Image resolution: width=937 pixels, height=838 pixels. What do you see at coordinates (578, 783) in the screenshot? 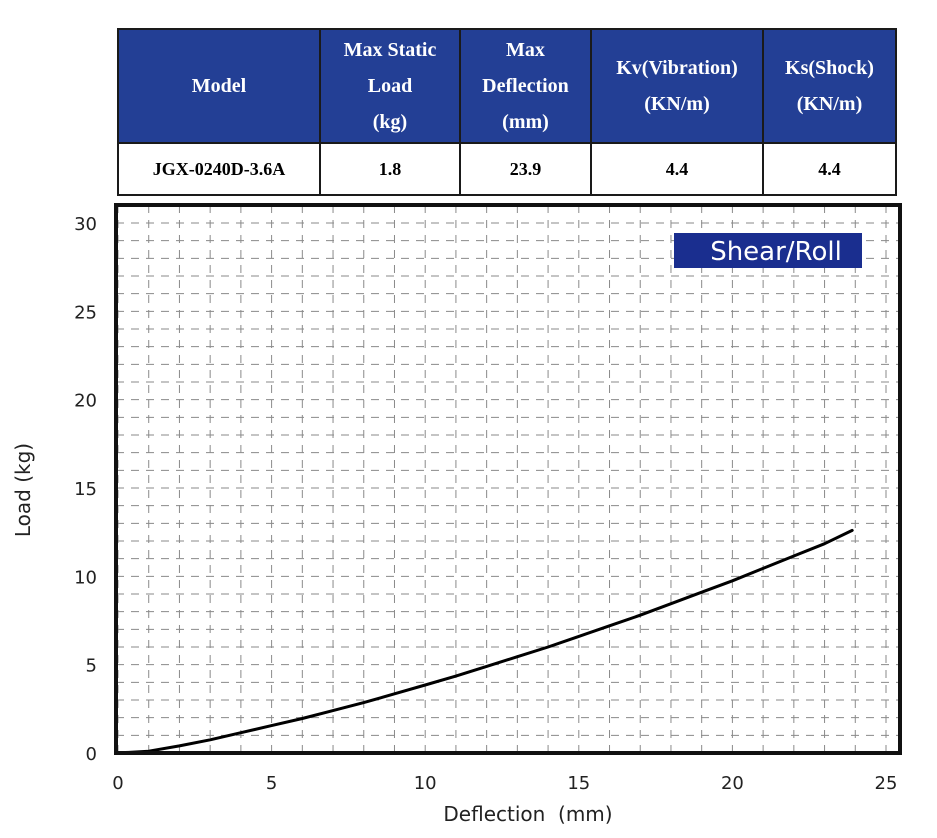
I see `x-tick-label: 15` at bounding box center [578, 783].